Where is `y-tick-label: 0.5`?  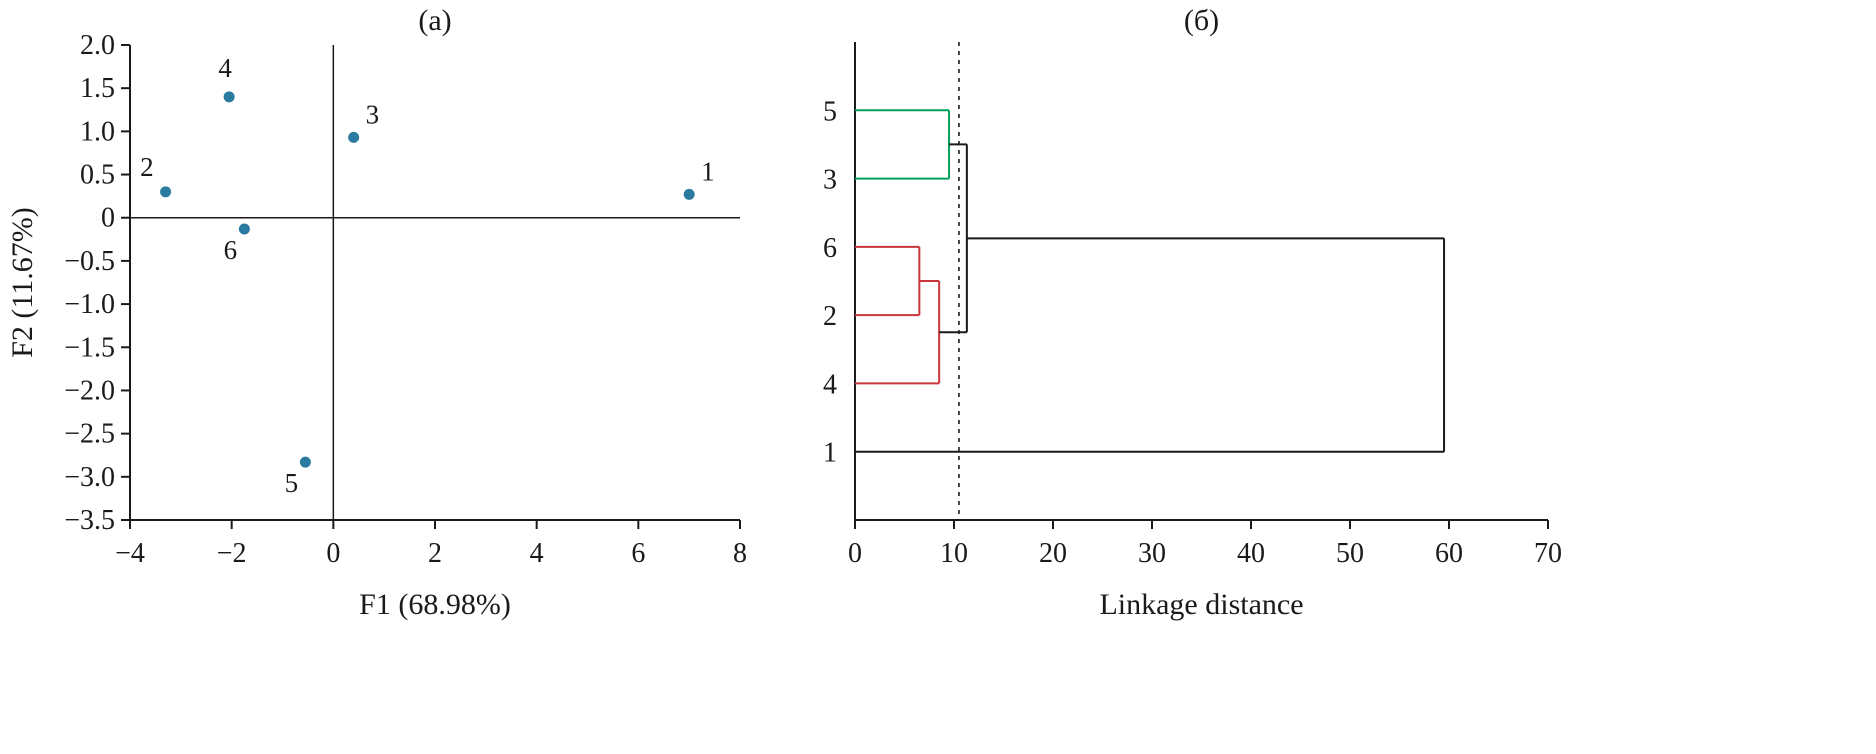 y-tick-label: 0.5 is located at coordinates (97, 175).